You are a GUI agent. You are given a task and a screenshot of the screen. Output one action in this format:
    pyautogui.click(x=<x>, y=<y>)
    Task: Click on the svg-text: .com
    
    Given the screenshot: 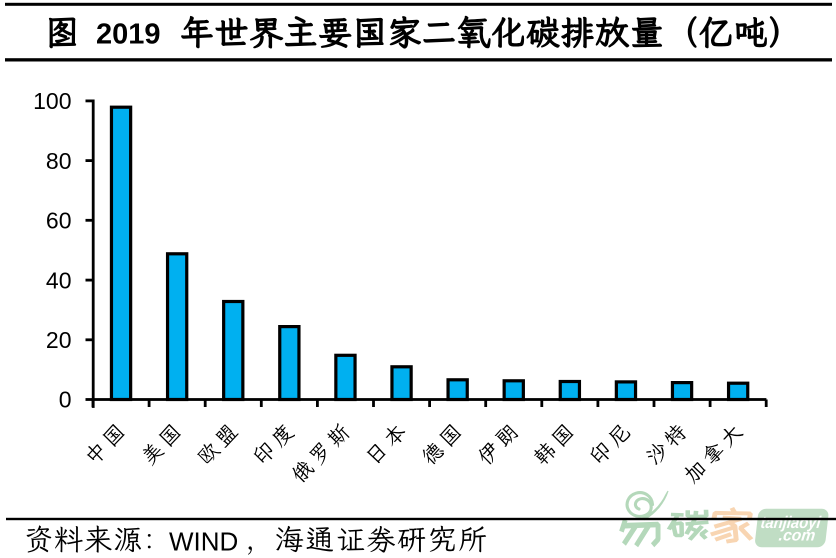 What is the action you would take?
    pyautogui.click(x=797, y=536)
    